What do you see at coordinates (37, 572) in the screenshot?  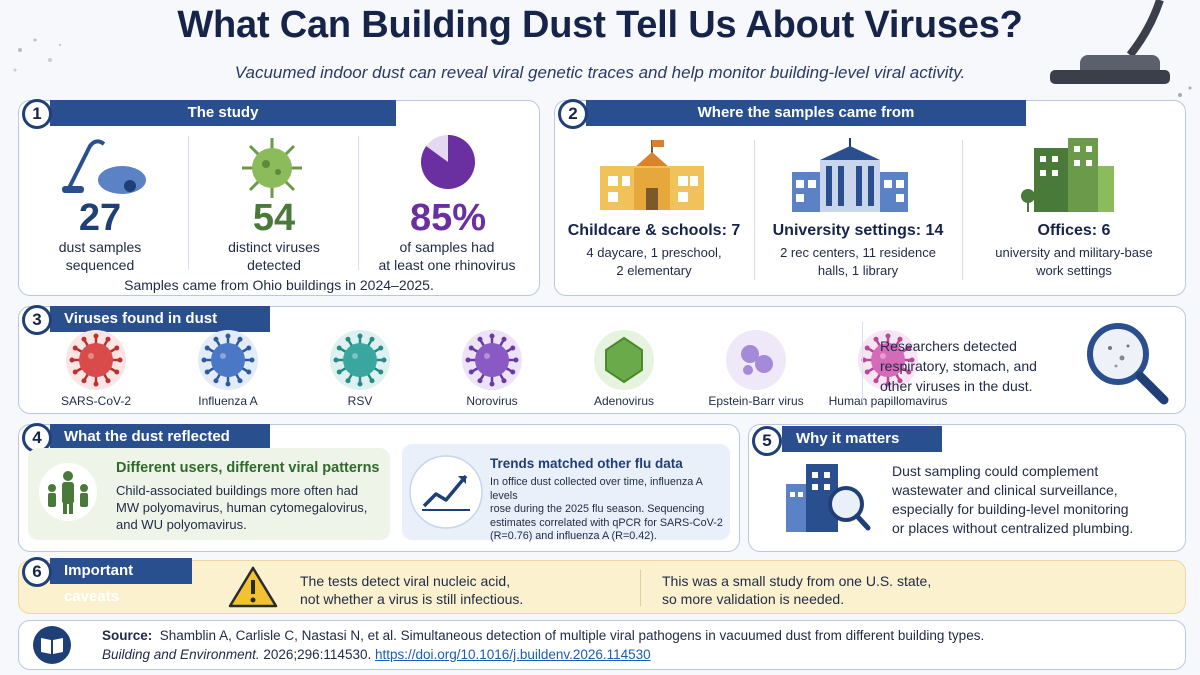 I see `caveats-number: 6` at bounding box center [37, 572].